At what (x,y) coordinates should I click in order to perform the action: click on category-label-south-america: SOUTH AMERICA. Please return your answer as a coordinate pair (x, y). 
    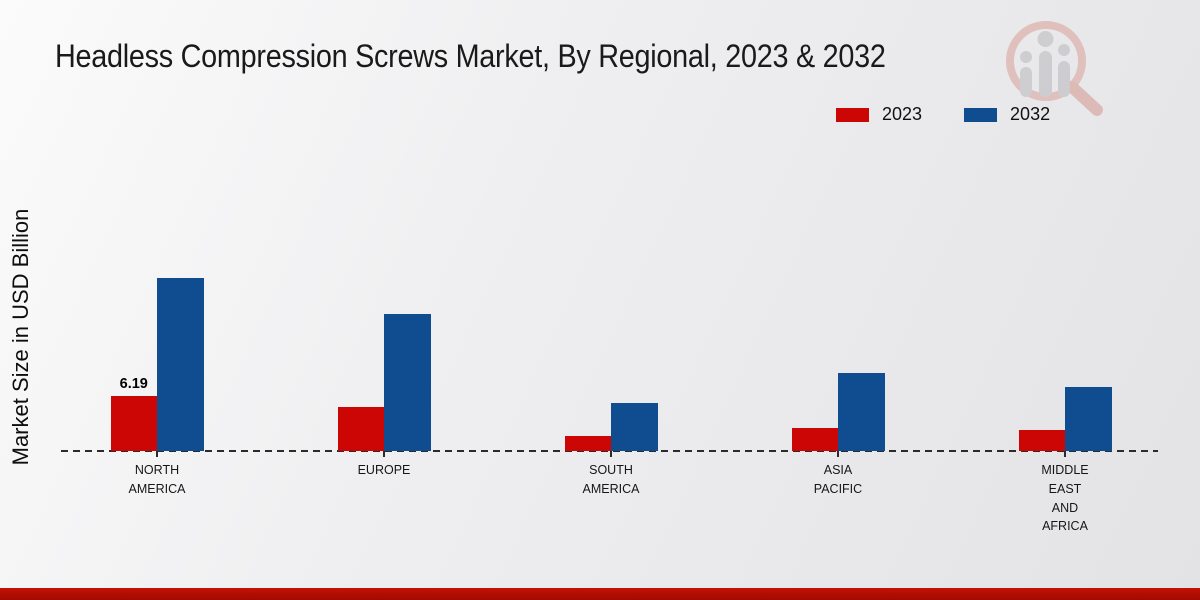
    Looking at the image, I should click on (611, 480).